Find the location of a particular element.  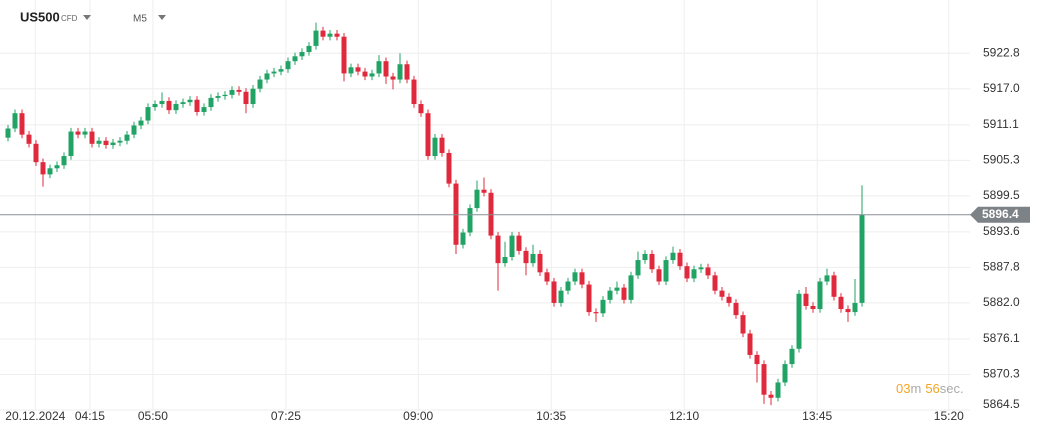

x-tick-label: 05:50 is located at coordinates (153, 416).